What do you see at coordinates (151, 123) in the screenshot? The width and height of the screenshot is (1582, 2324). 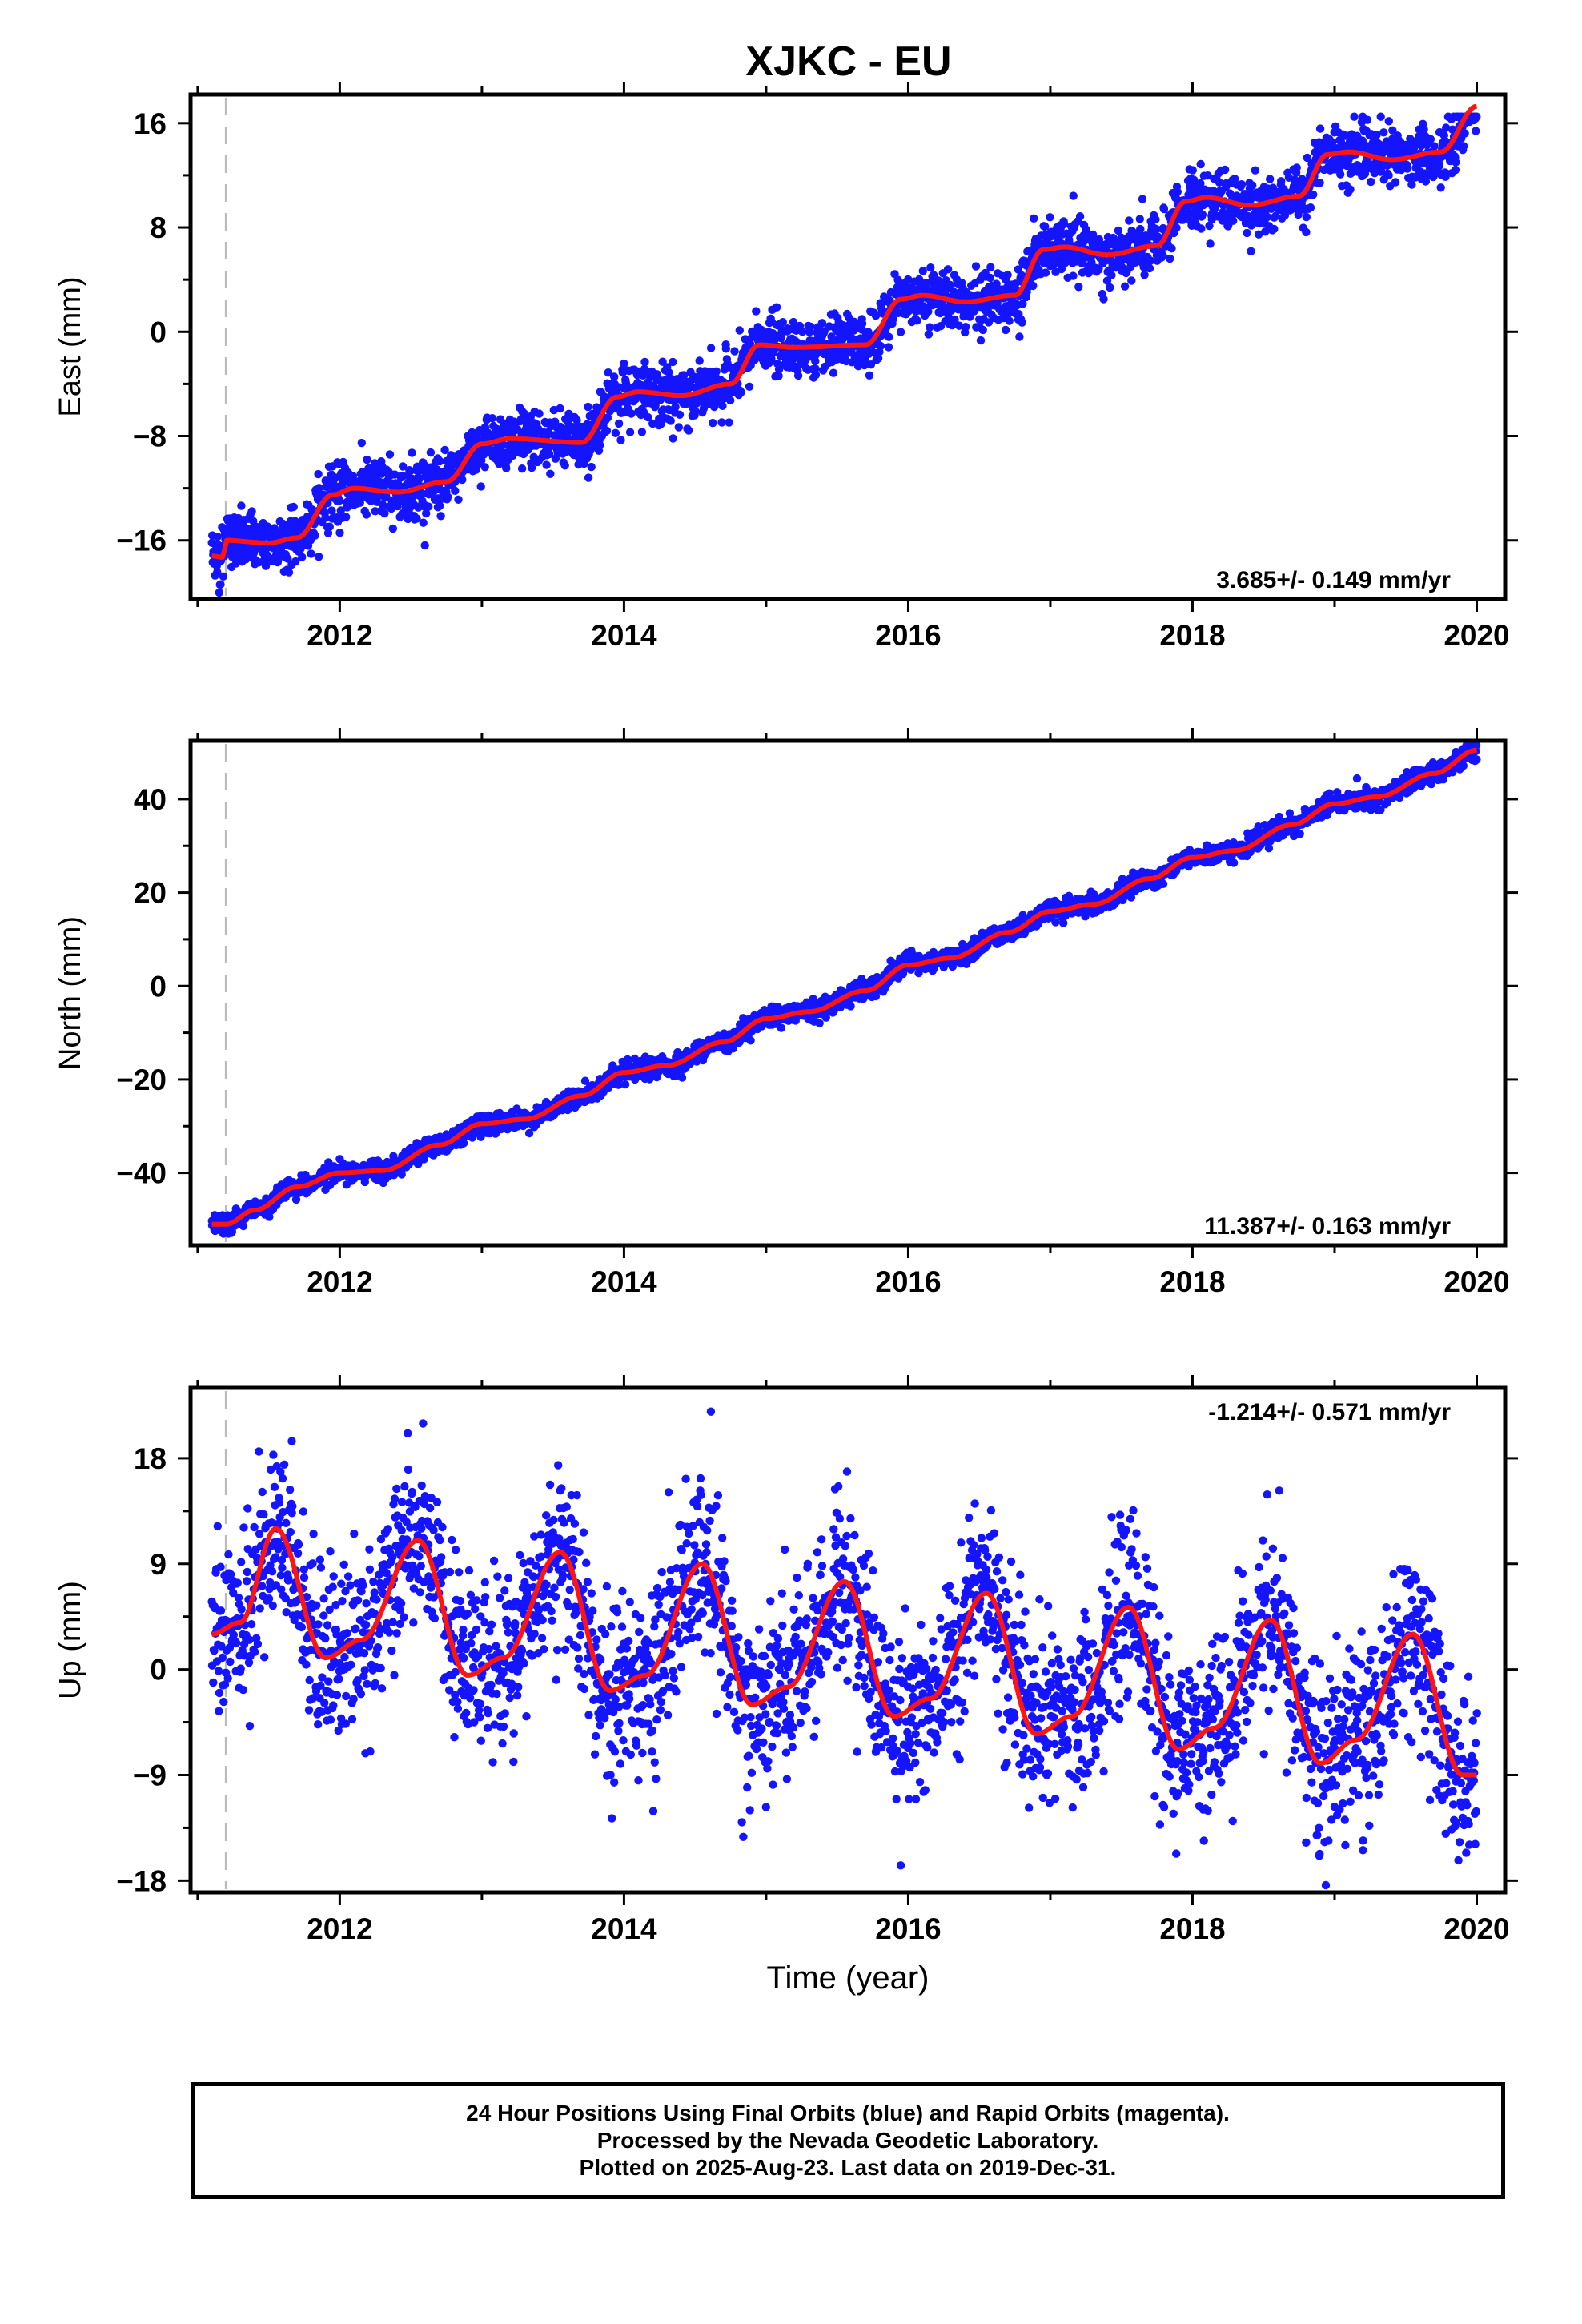 I see `y-tick-label: 16` at bounding box center [151, 123].